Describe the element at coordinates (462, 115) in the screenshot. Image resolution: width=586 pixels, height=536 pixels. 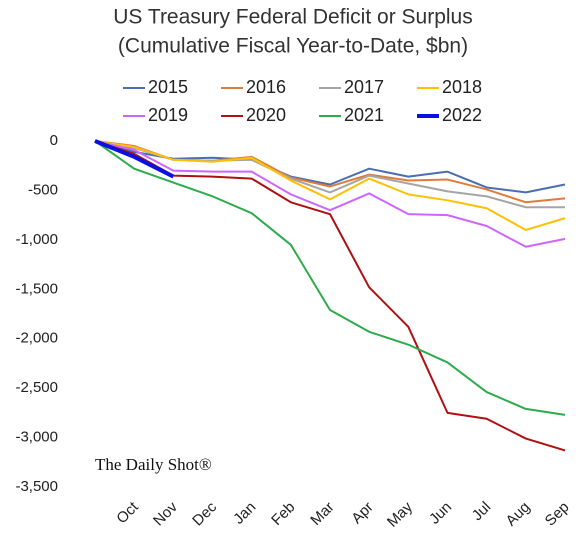
I see `legend-label: 2022` at that location.